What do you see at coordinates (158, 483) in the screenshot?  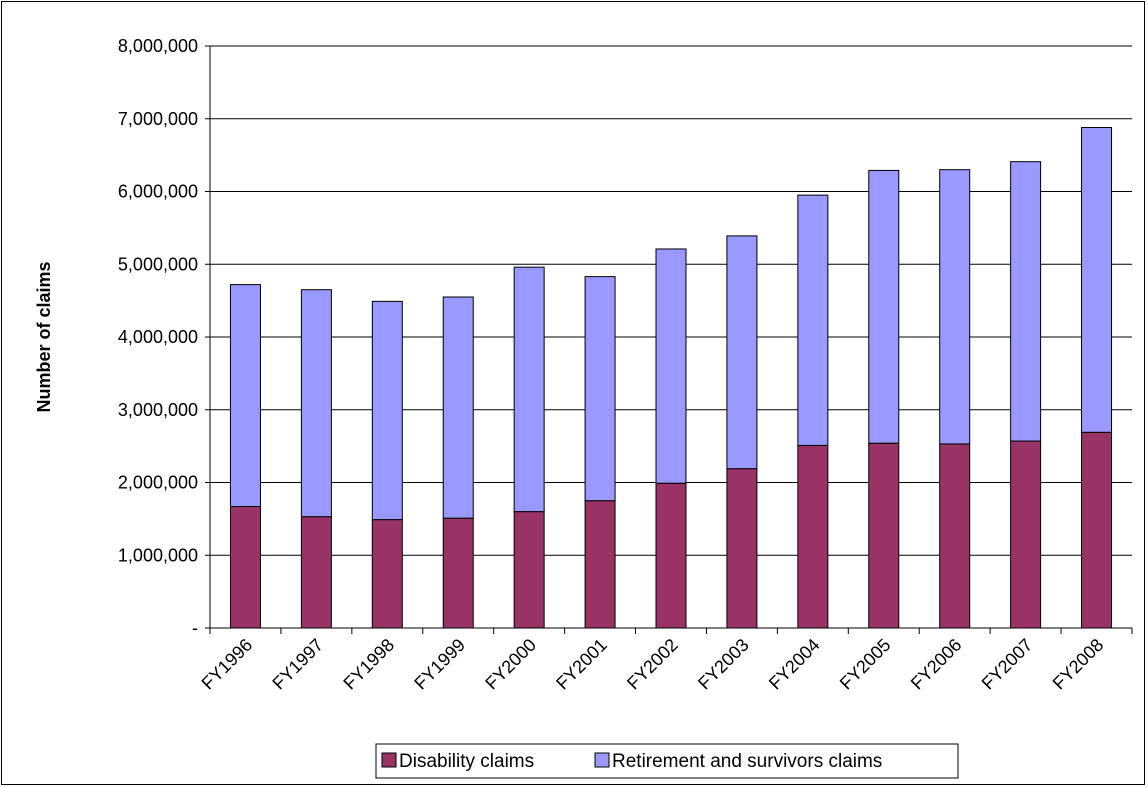 I see `y-tick-label: 2,000,000` at bounding box center [158, 483].